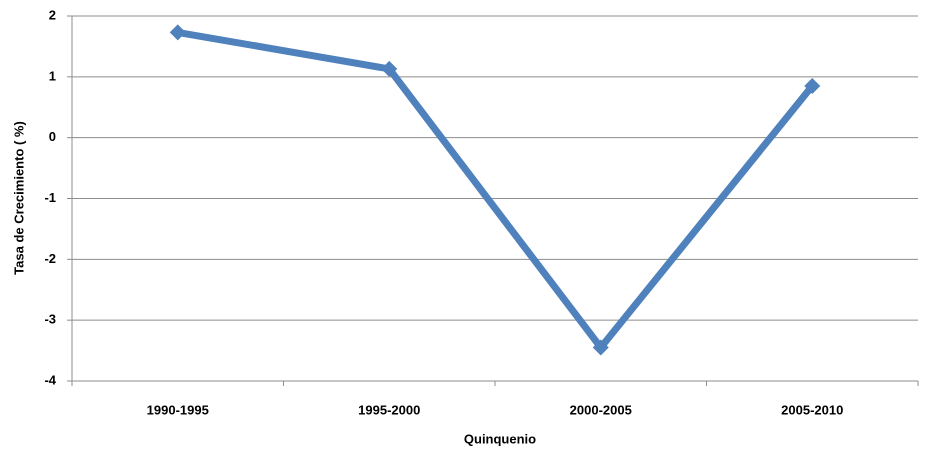  Describe the element at coordinates (52, 75) in the screenshot. I see `y-tick-label: 1` at that location.